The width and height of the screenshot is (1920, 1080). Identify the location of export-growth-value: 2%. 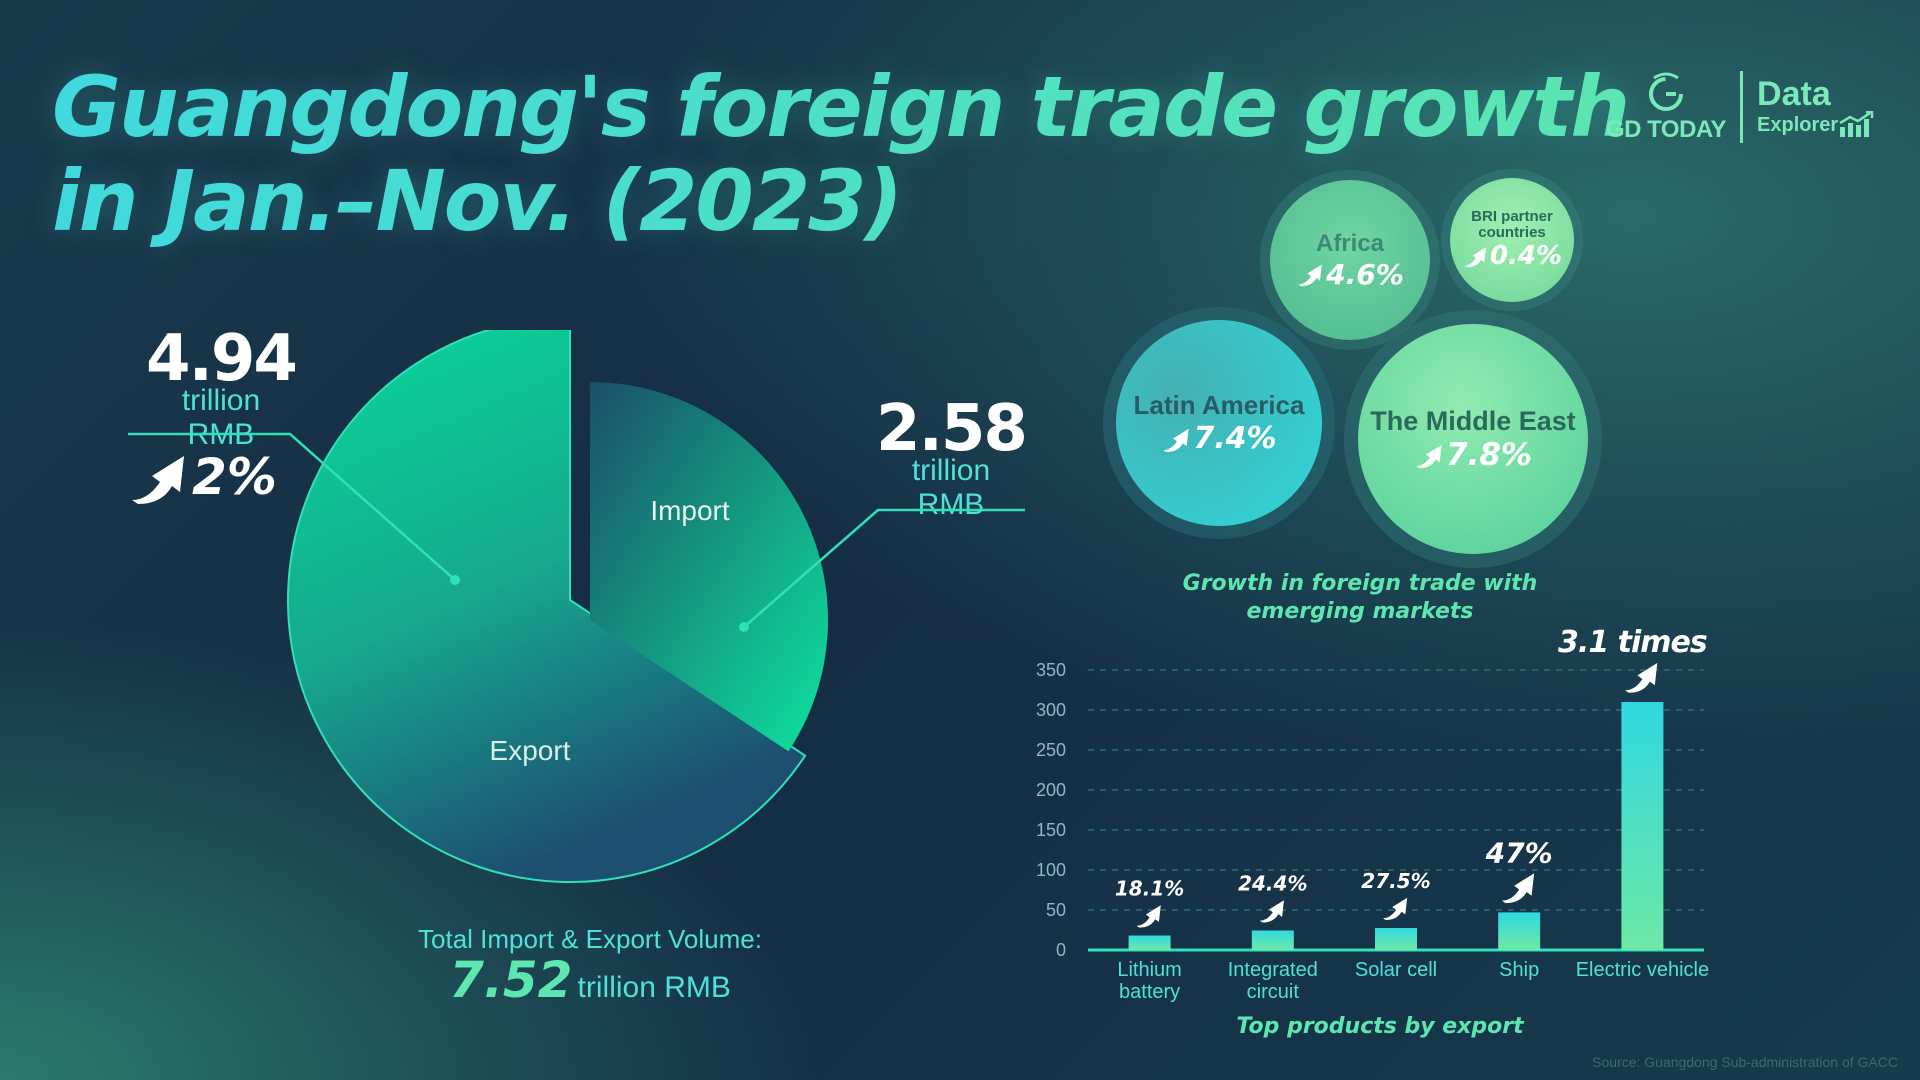
(234, 477).